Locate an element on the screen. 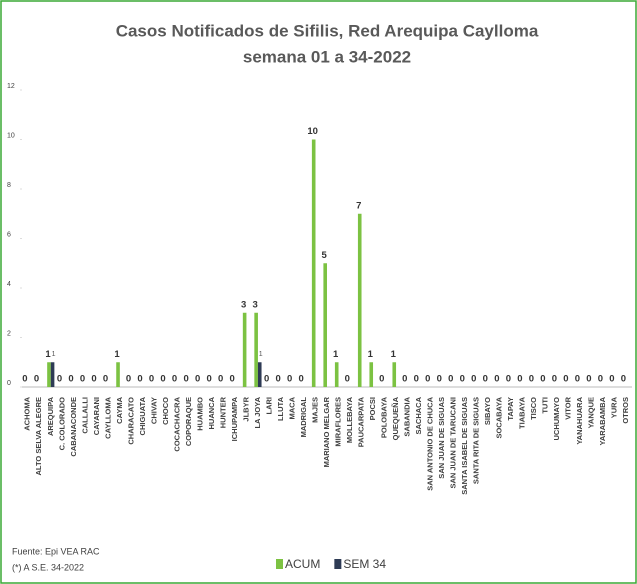  y-tick-label: 8 is located at coordinates (9, 185).